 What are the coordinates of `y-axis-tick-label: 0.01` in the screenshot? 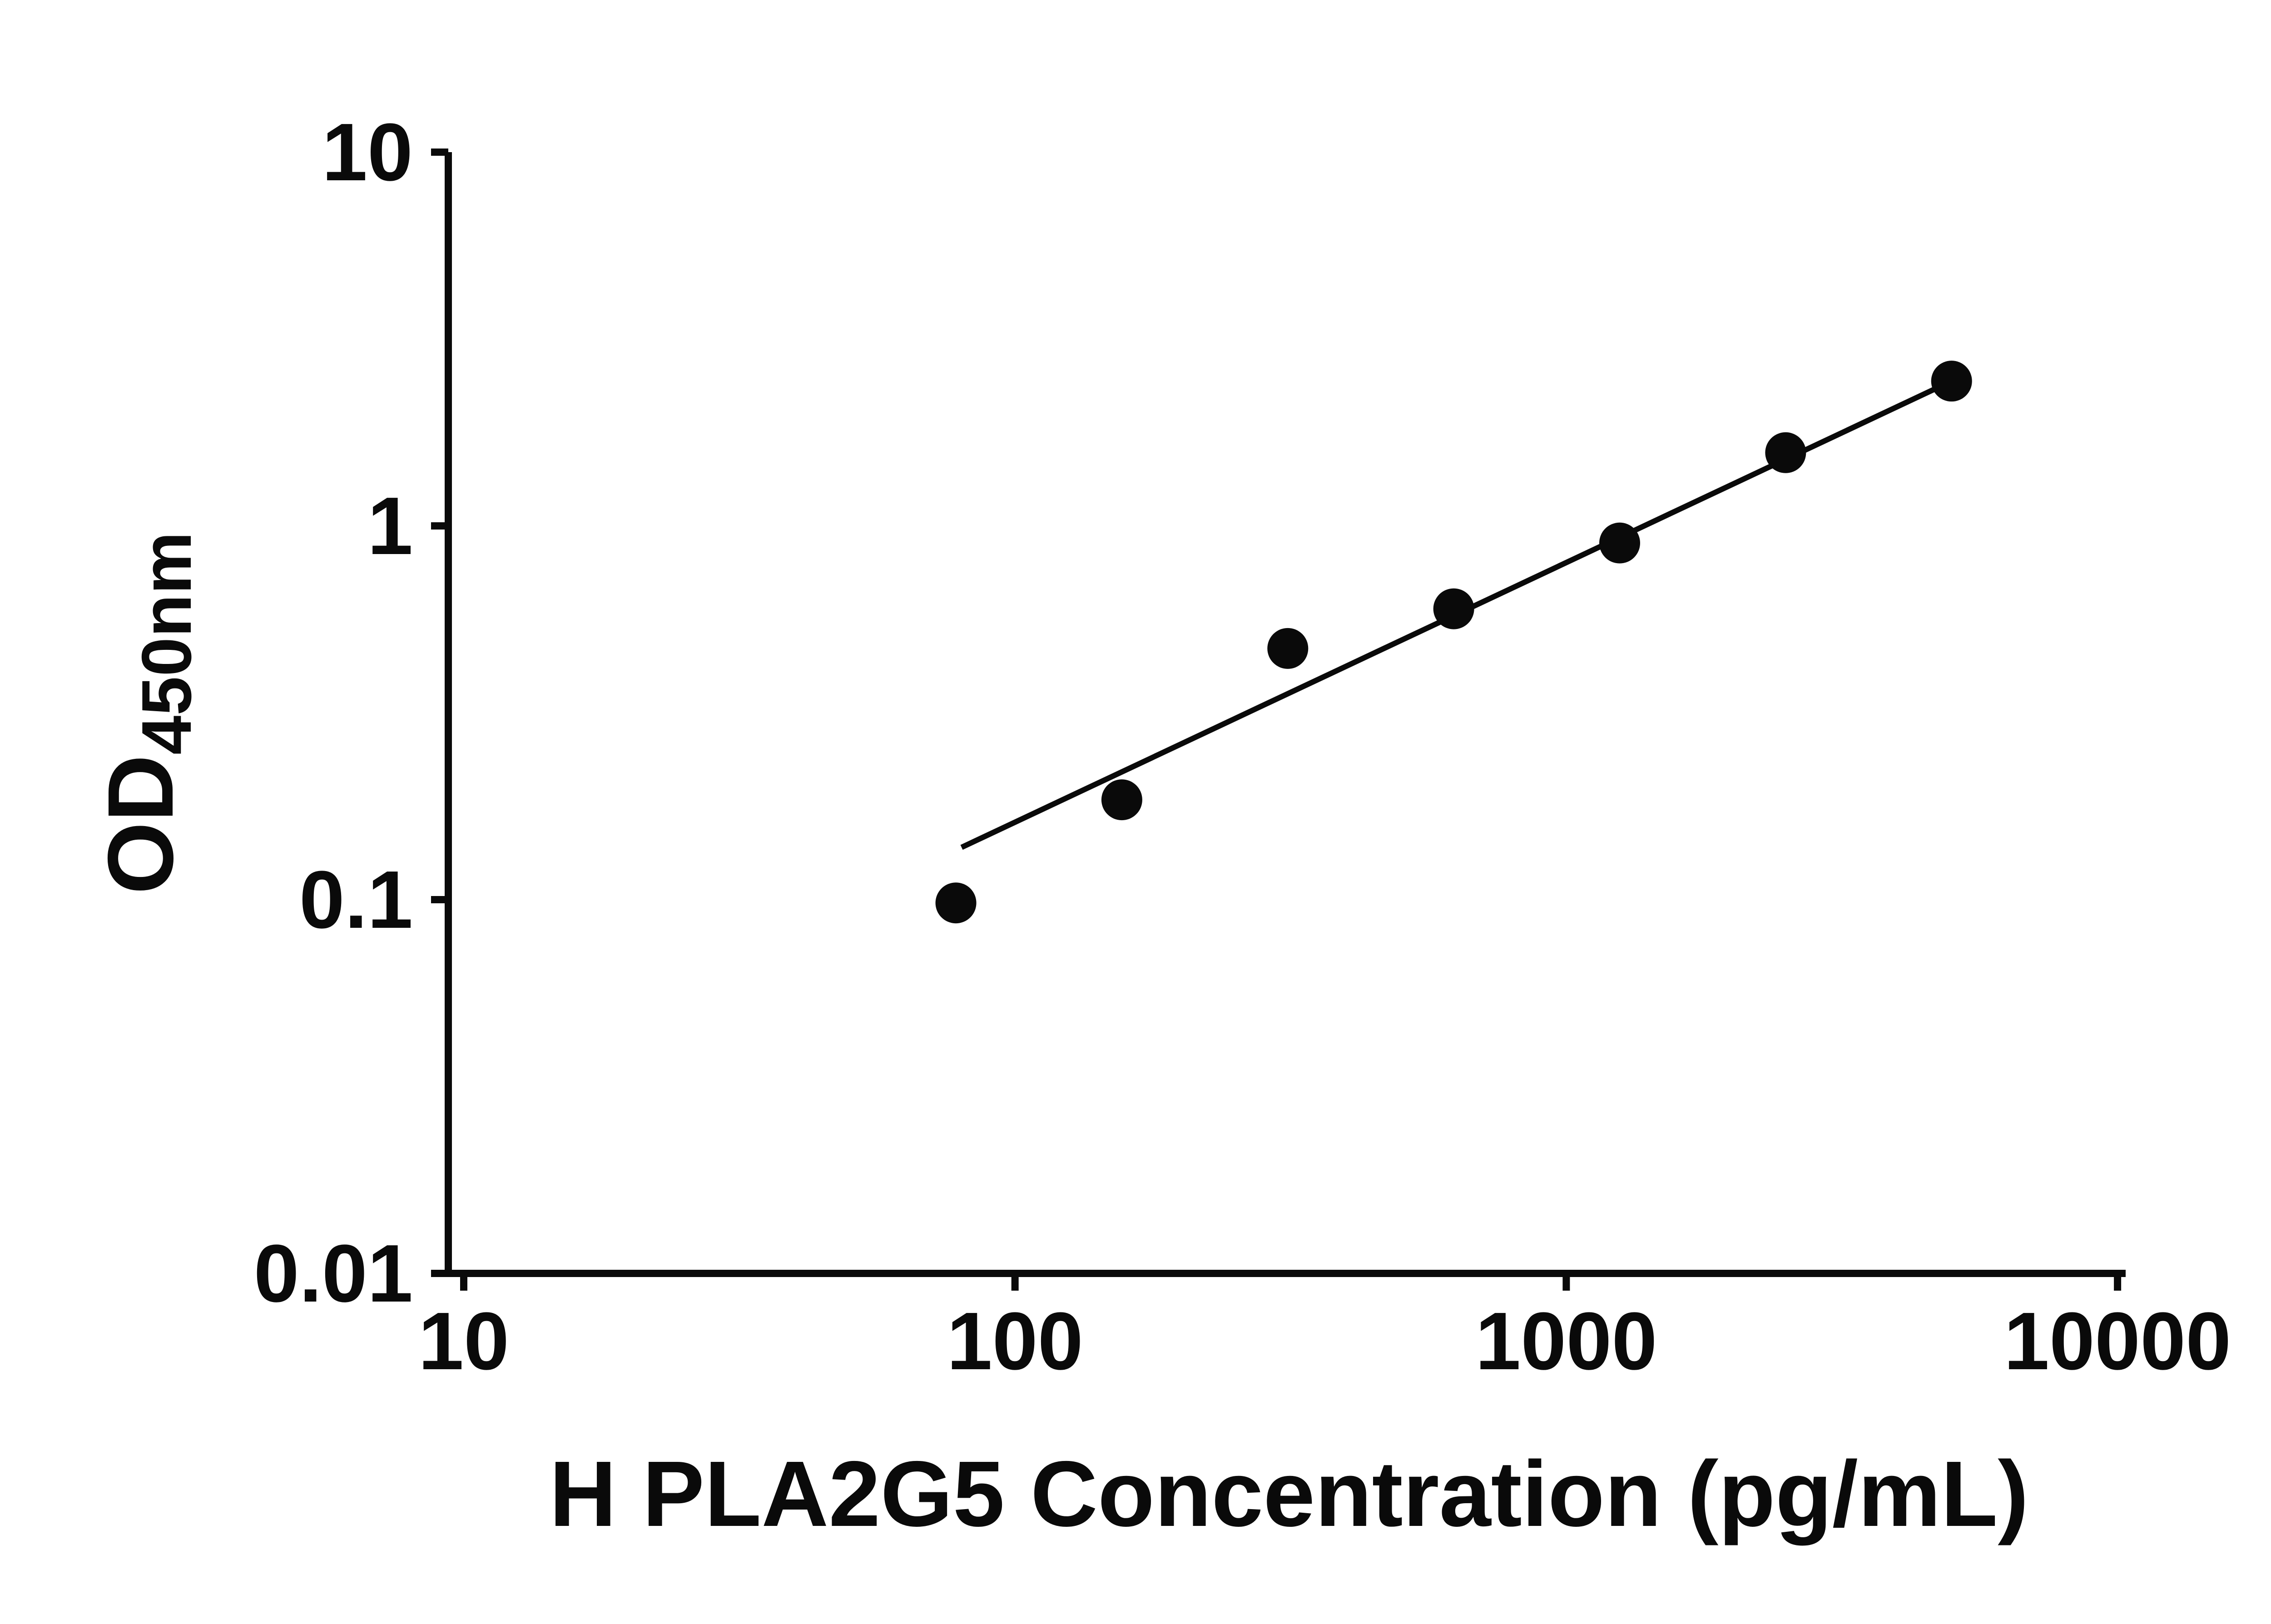 It's located at (333, 1273).